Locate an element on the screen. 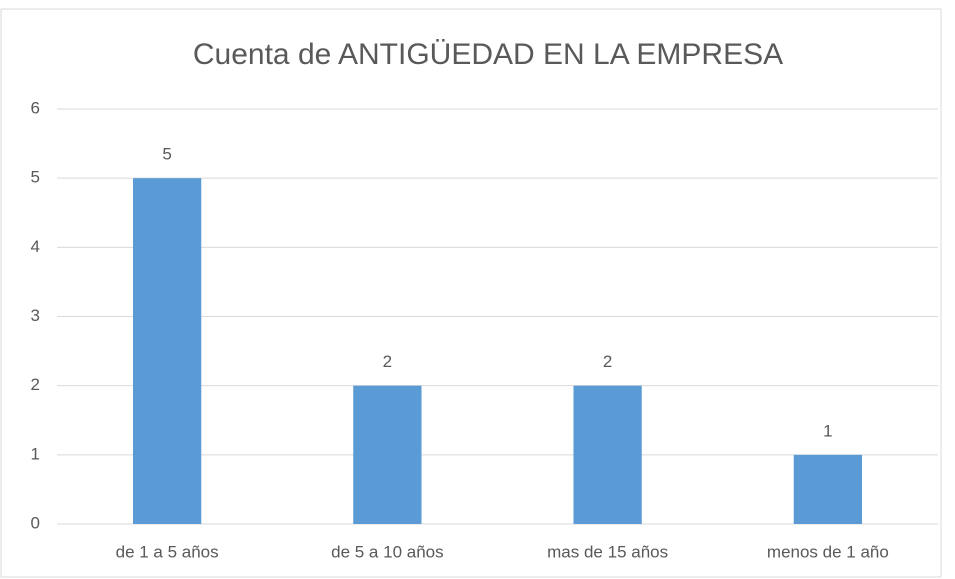 This screenshot has width=955, height=579. data-label: 5 is located at coordinates (166, 154).